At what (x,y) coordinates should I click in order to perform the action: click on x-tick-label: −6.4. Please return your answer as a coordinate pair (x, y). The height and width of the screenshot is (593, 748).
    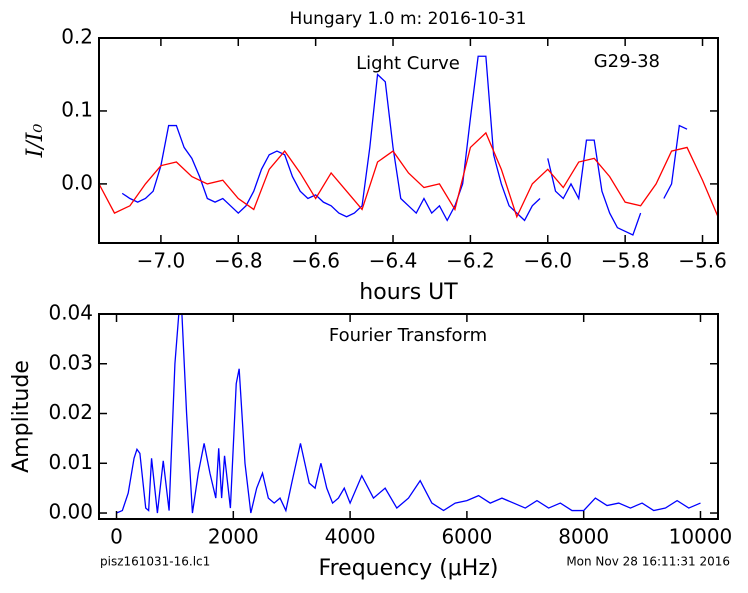
    Looking at the image, I should click on (393, 261).